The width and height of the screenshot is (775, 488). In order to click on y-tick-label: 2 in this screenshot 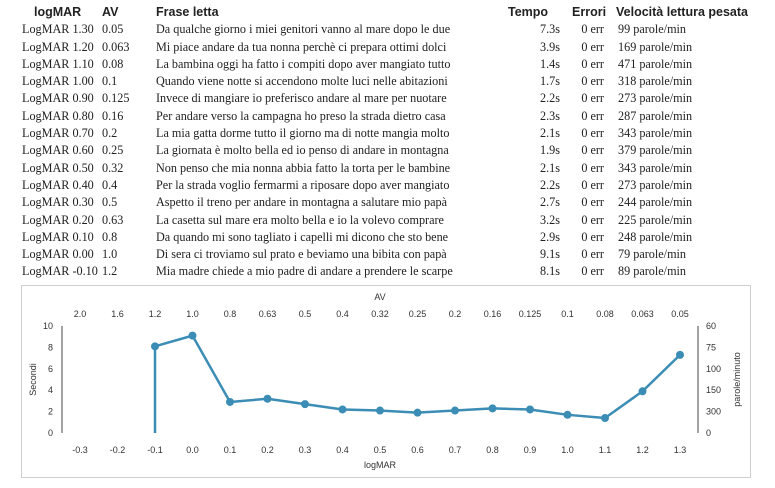, I will do `click(50, 412)`.